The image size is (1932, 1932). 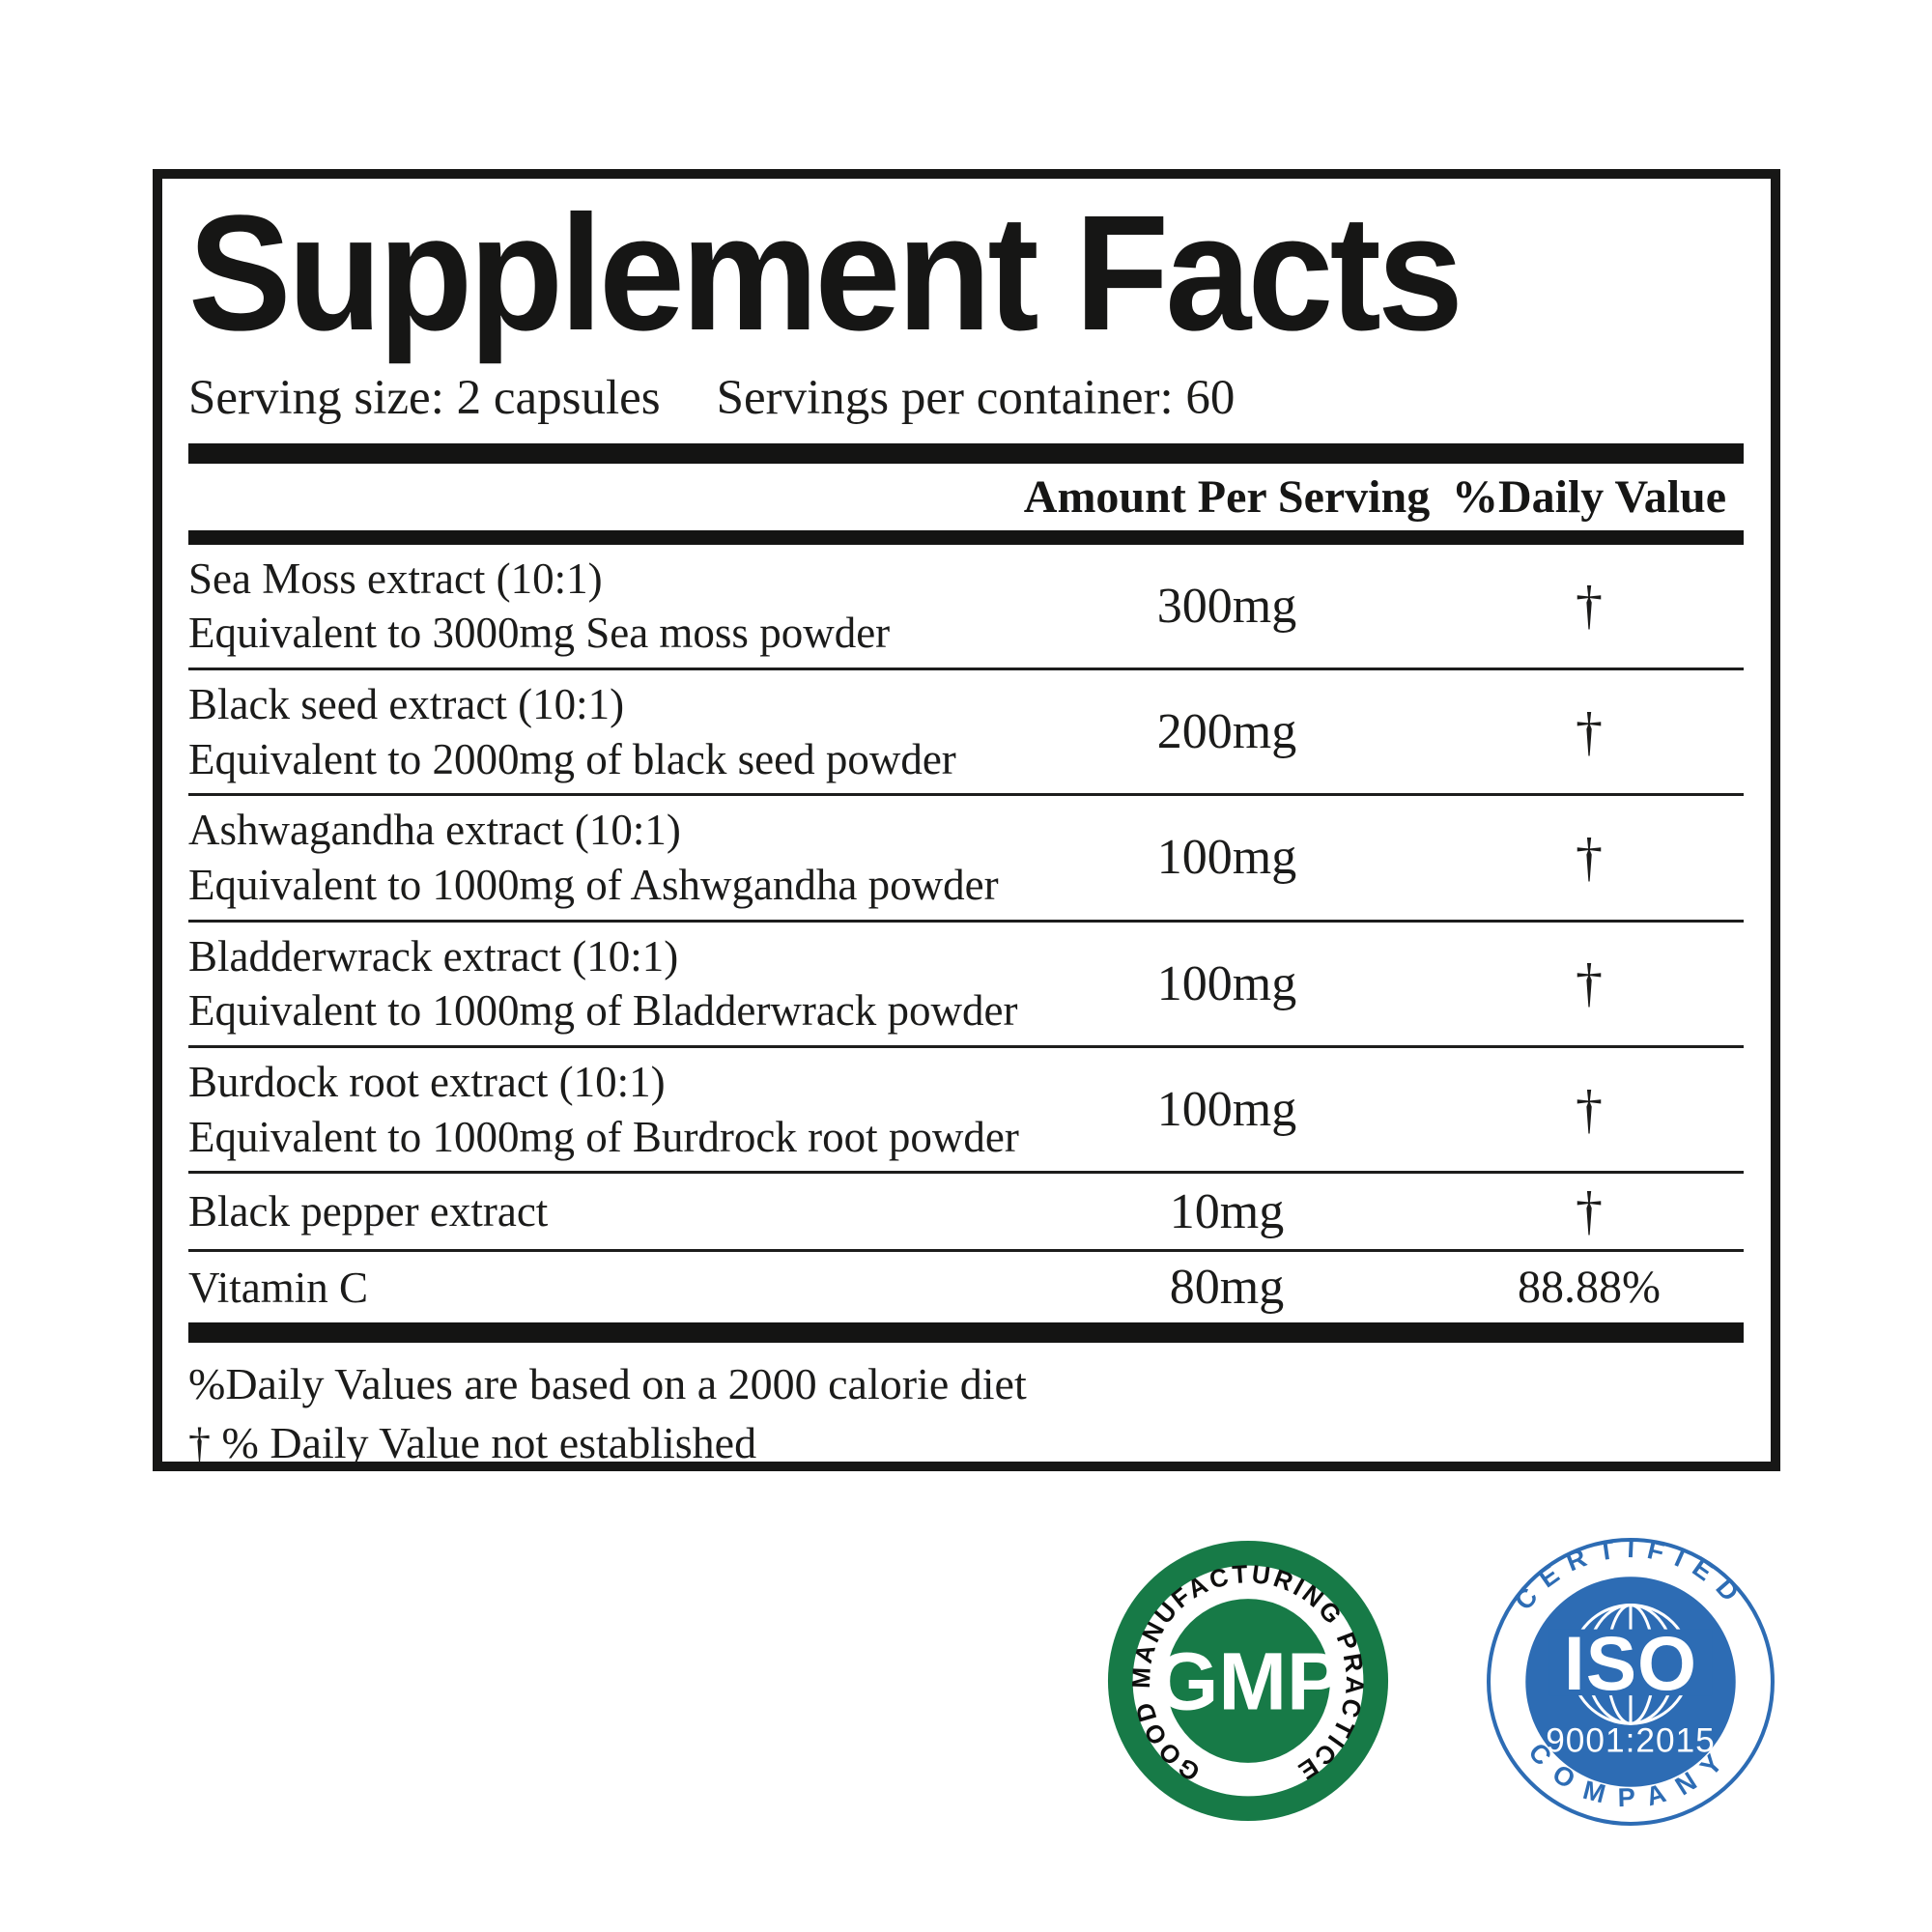 I want to click on gmp-center-text: GMP, so click(x=1247, y=1681).